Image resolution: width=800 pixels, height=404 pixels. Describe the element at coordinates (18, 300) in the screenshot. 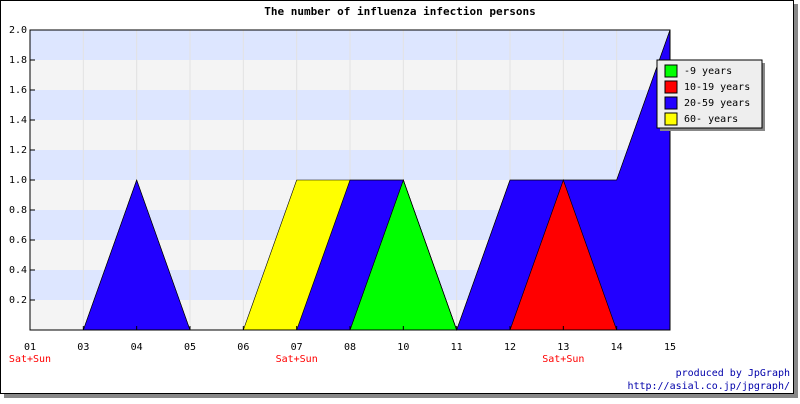

I see `y-tick-label: 0.2` at that location.